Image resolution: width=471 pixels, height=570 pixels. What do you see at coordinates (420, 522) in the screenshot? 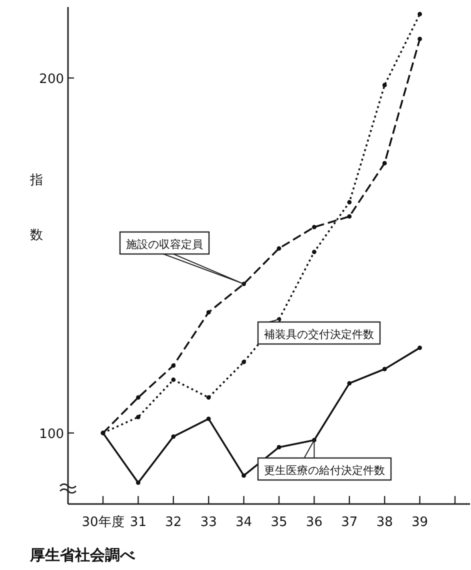
I see `x-tick-label: 39` at bounding box center [420, 522].